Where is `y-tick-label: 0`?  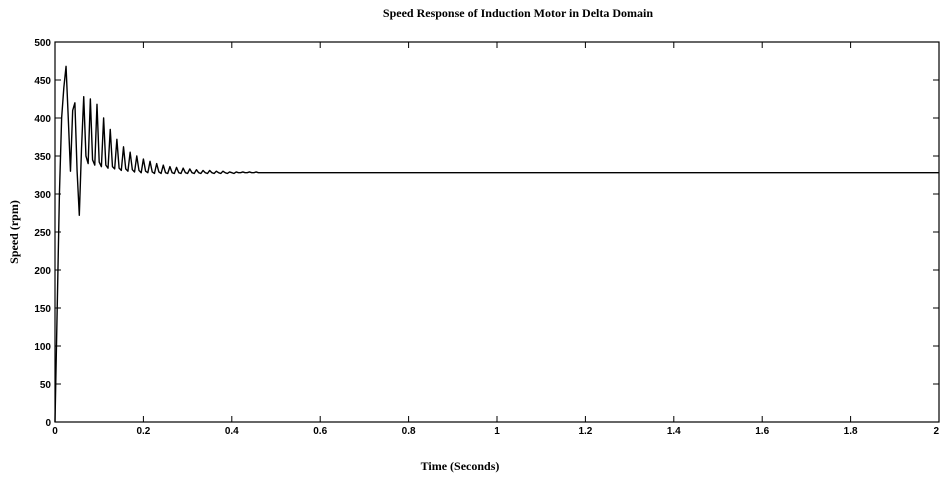
y-tick-label: 0 is located at coordinates (48, 423).